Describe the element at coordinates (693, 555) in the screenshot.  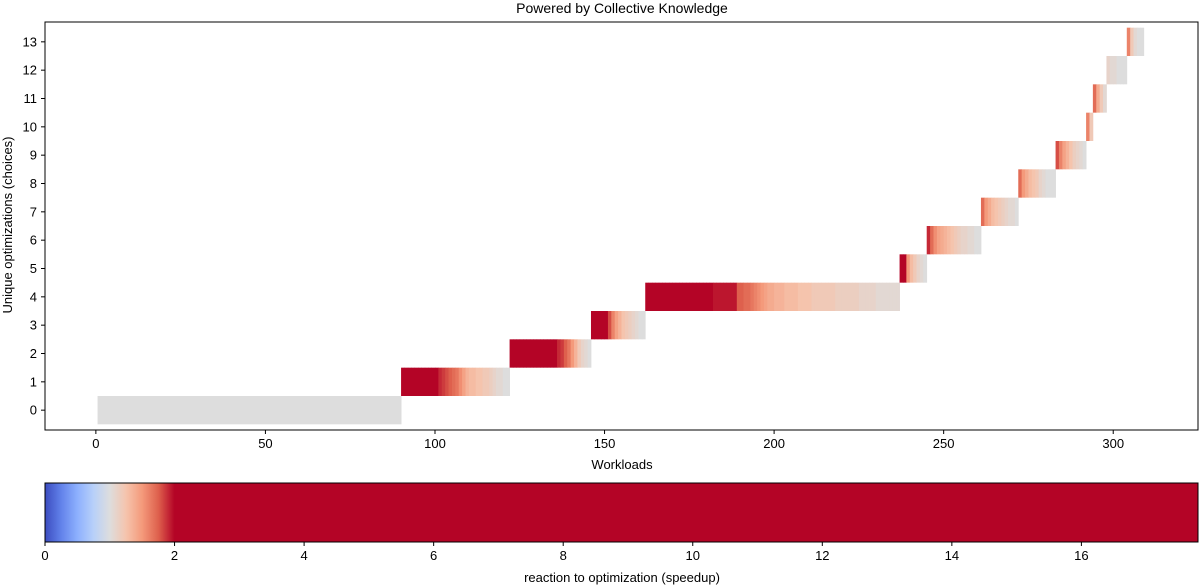
I see `colorbar-tick-label: 10` at that location.